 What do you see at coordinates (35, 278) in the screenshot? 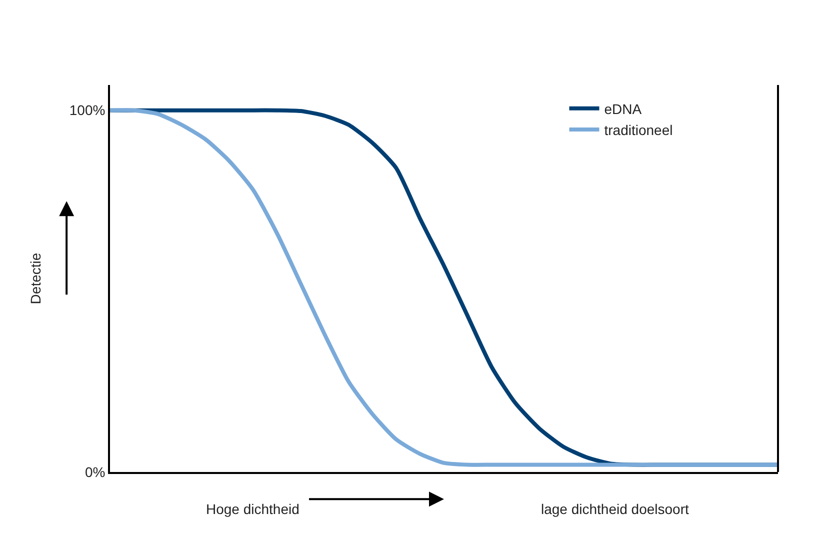
I see `y-axis-title: Detectie` at bounding box center [35, 278].